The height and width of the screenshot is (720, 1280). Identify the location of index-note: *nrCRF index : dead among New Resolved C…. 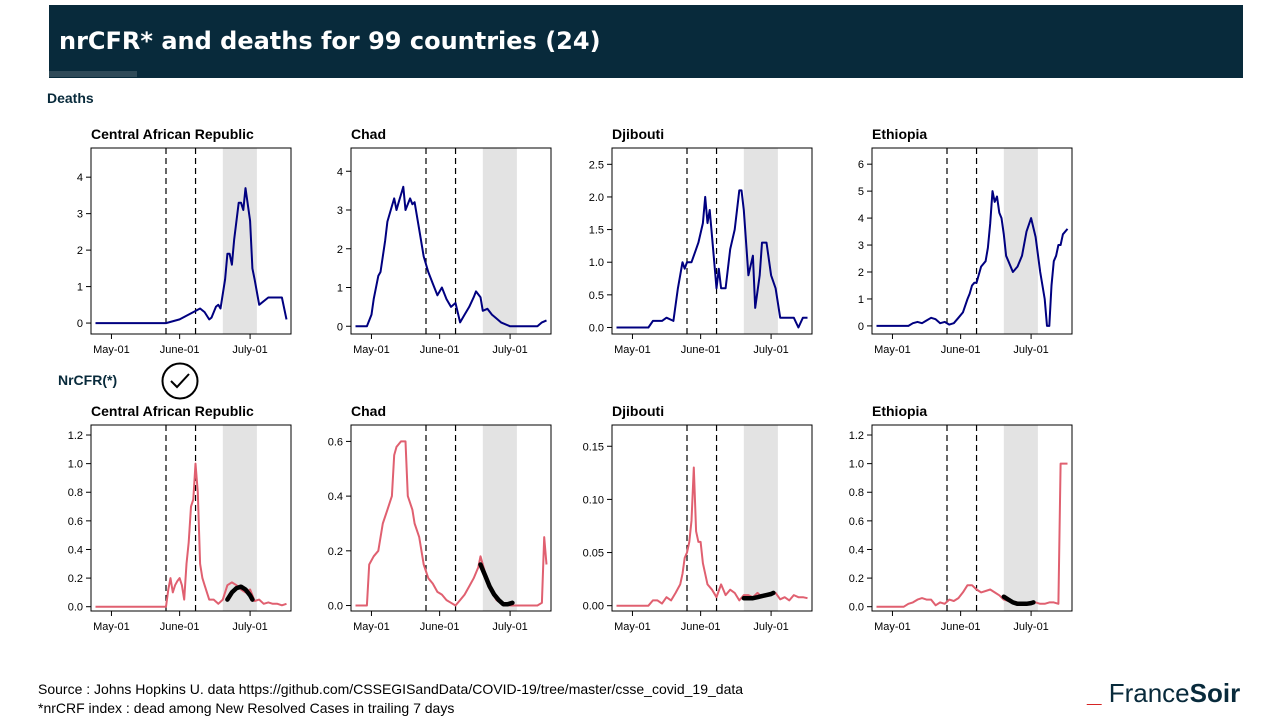
(246, 708).